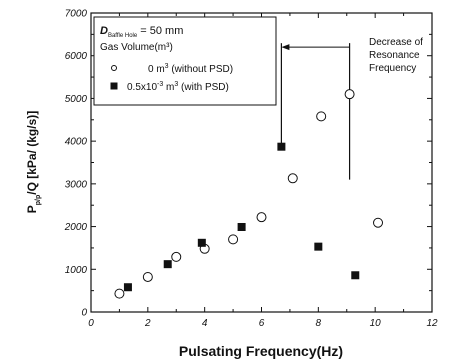  What do you see at coordinates (33, 162) in the screenshot?
I see `y-axis-title: Pp/p/Q [kPa/ (kg/s)]` at bounding box center [33, 162].